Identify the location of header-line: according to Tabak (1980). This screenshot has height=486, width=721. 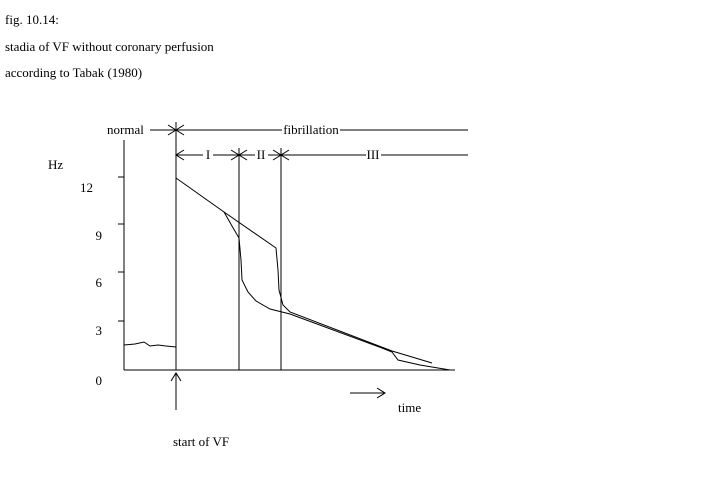
(73, 72).